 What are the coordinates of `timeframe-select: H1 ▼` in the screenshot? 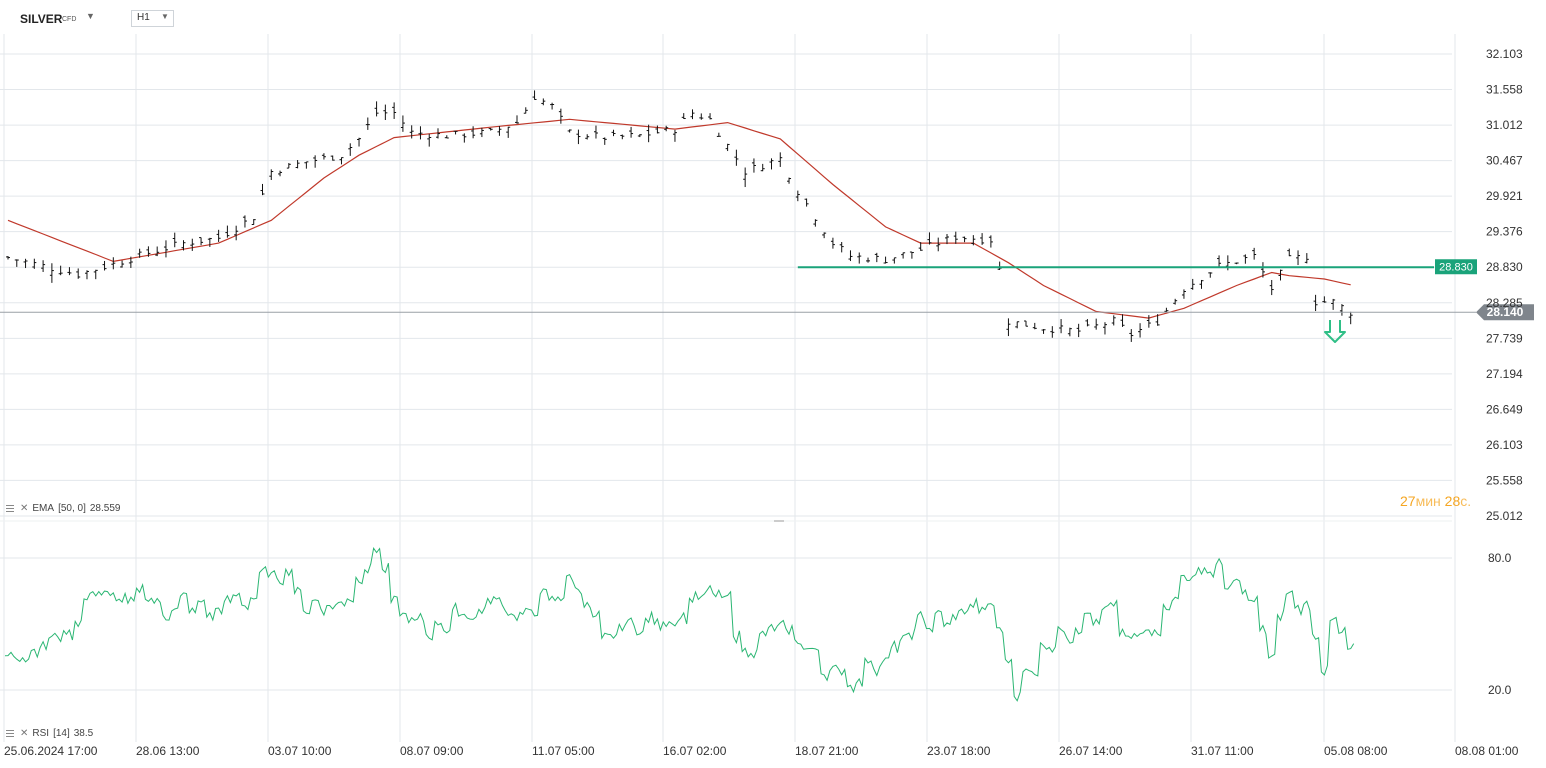 It's located at (152, 18).